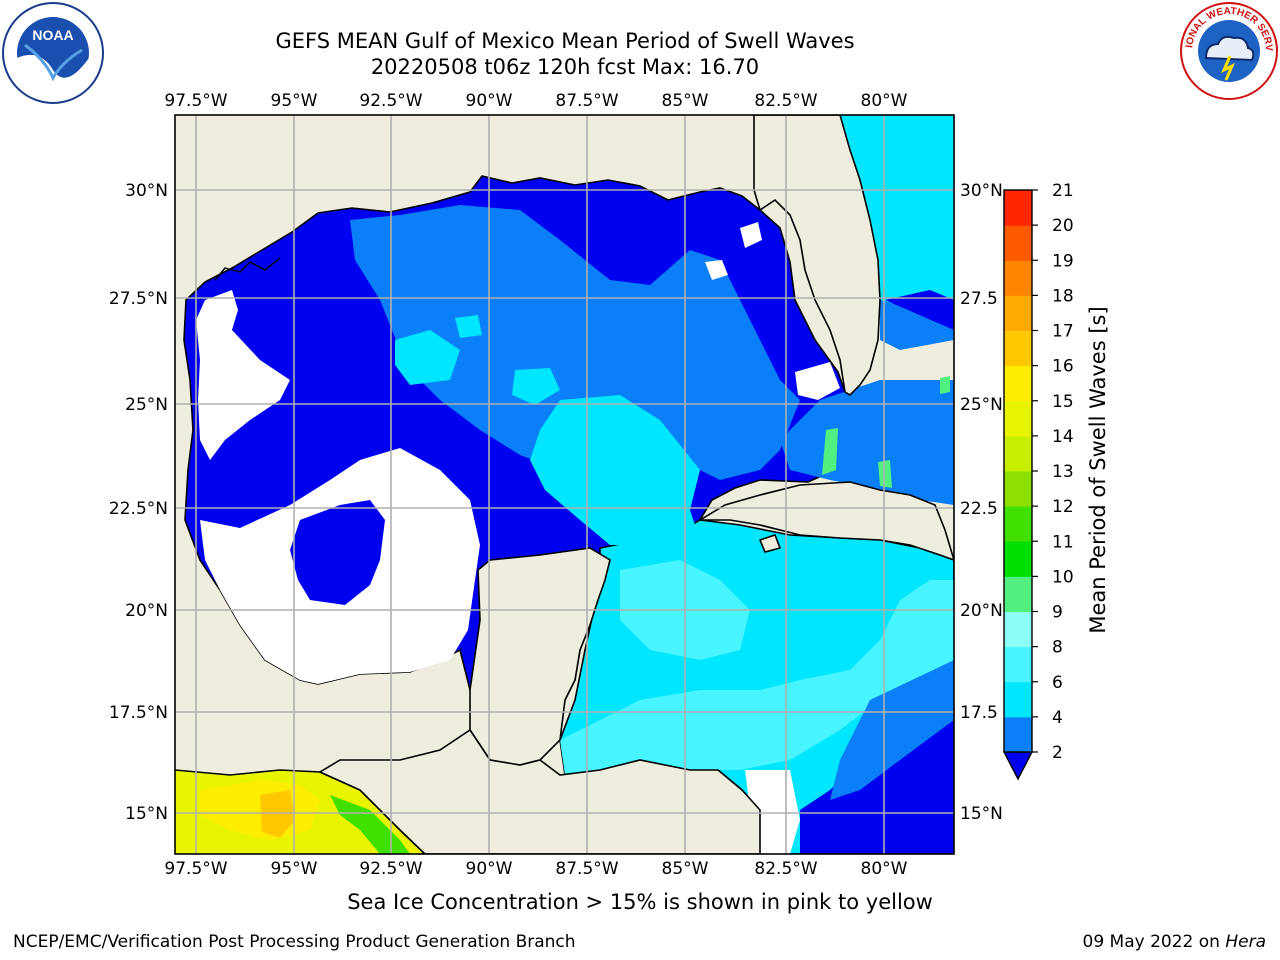 This screenshot has width=1280, height=960. Describe the element at coordinates (892, 730) in the screenshot. I see `caribbean-blue-se` at that location.